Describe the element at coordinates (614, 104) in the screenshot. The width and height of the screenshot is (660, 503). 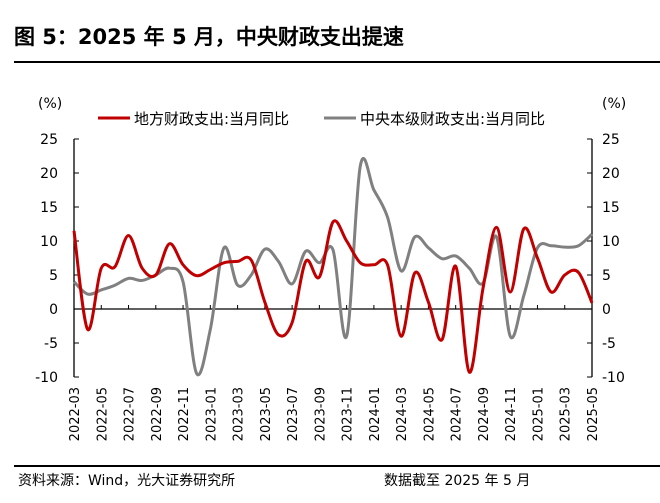
I see `right-unit: (%)` at that location.